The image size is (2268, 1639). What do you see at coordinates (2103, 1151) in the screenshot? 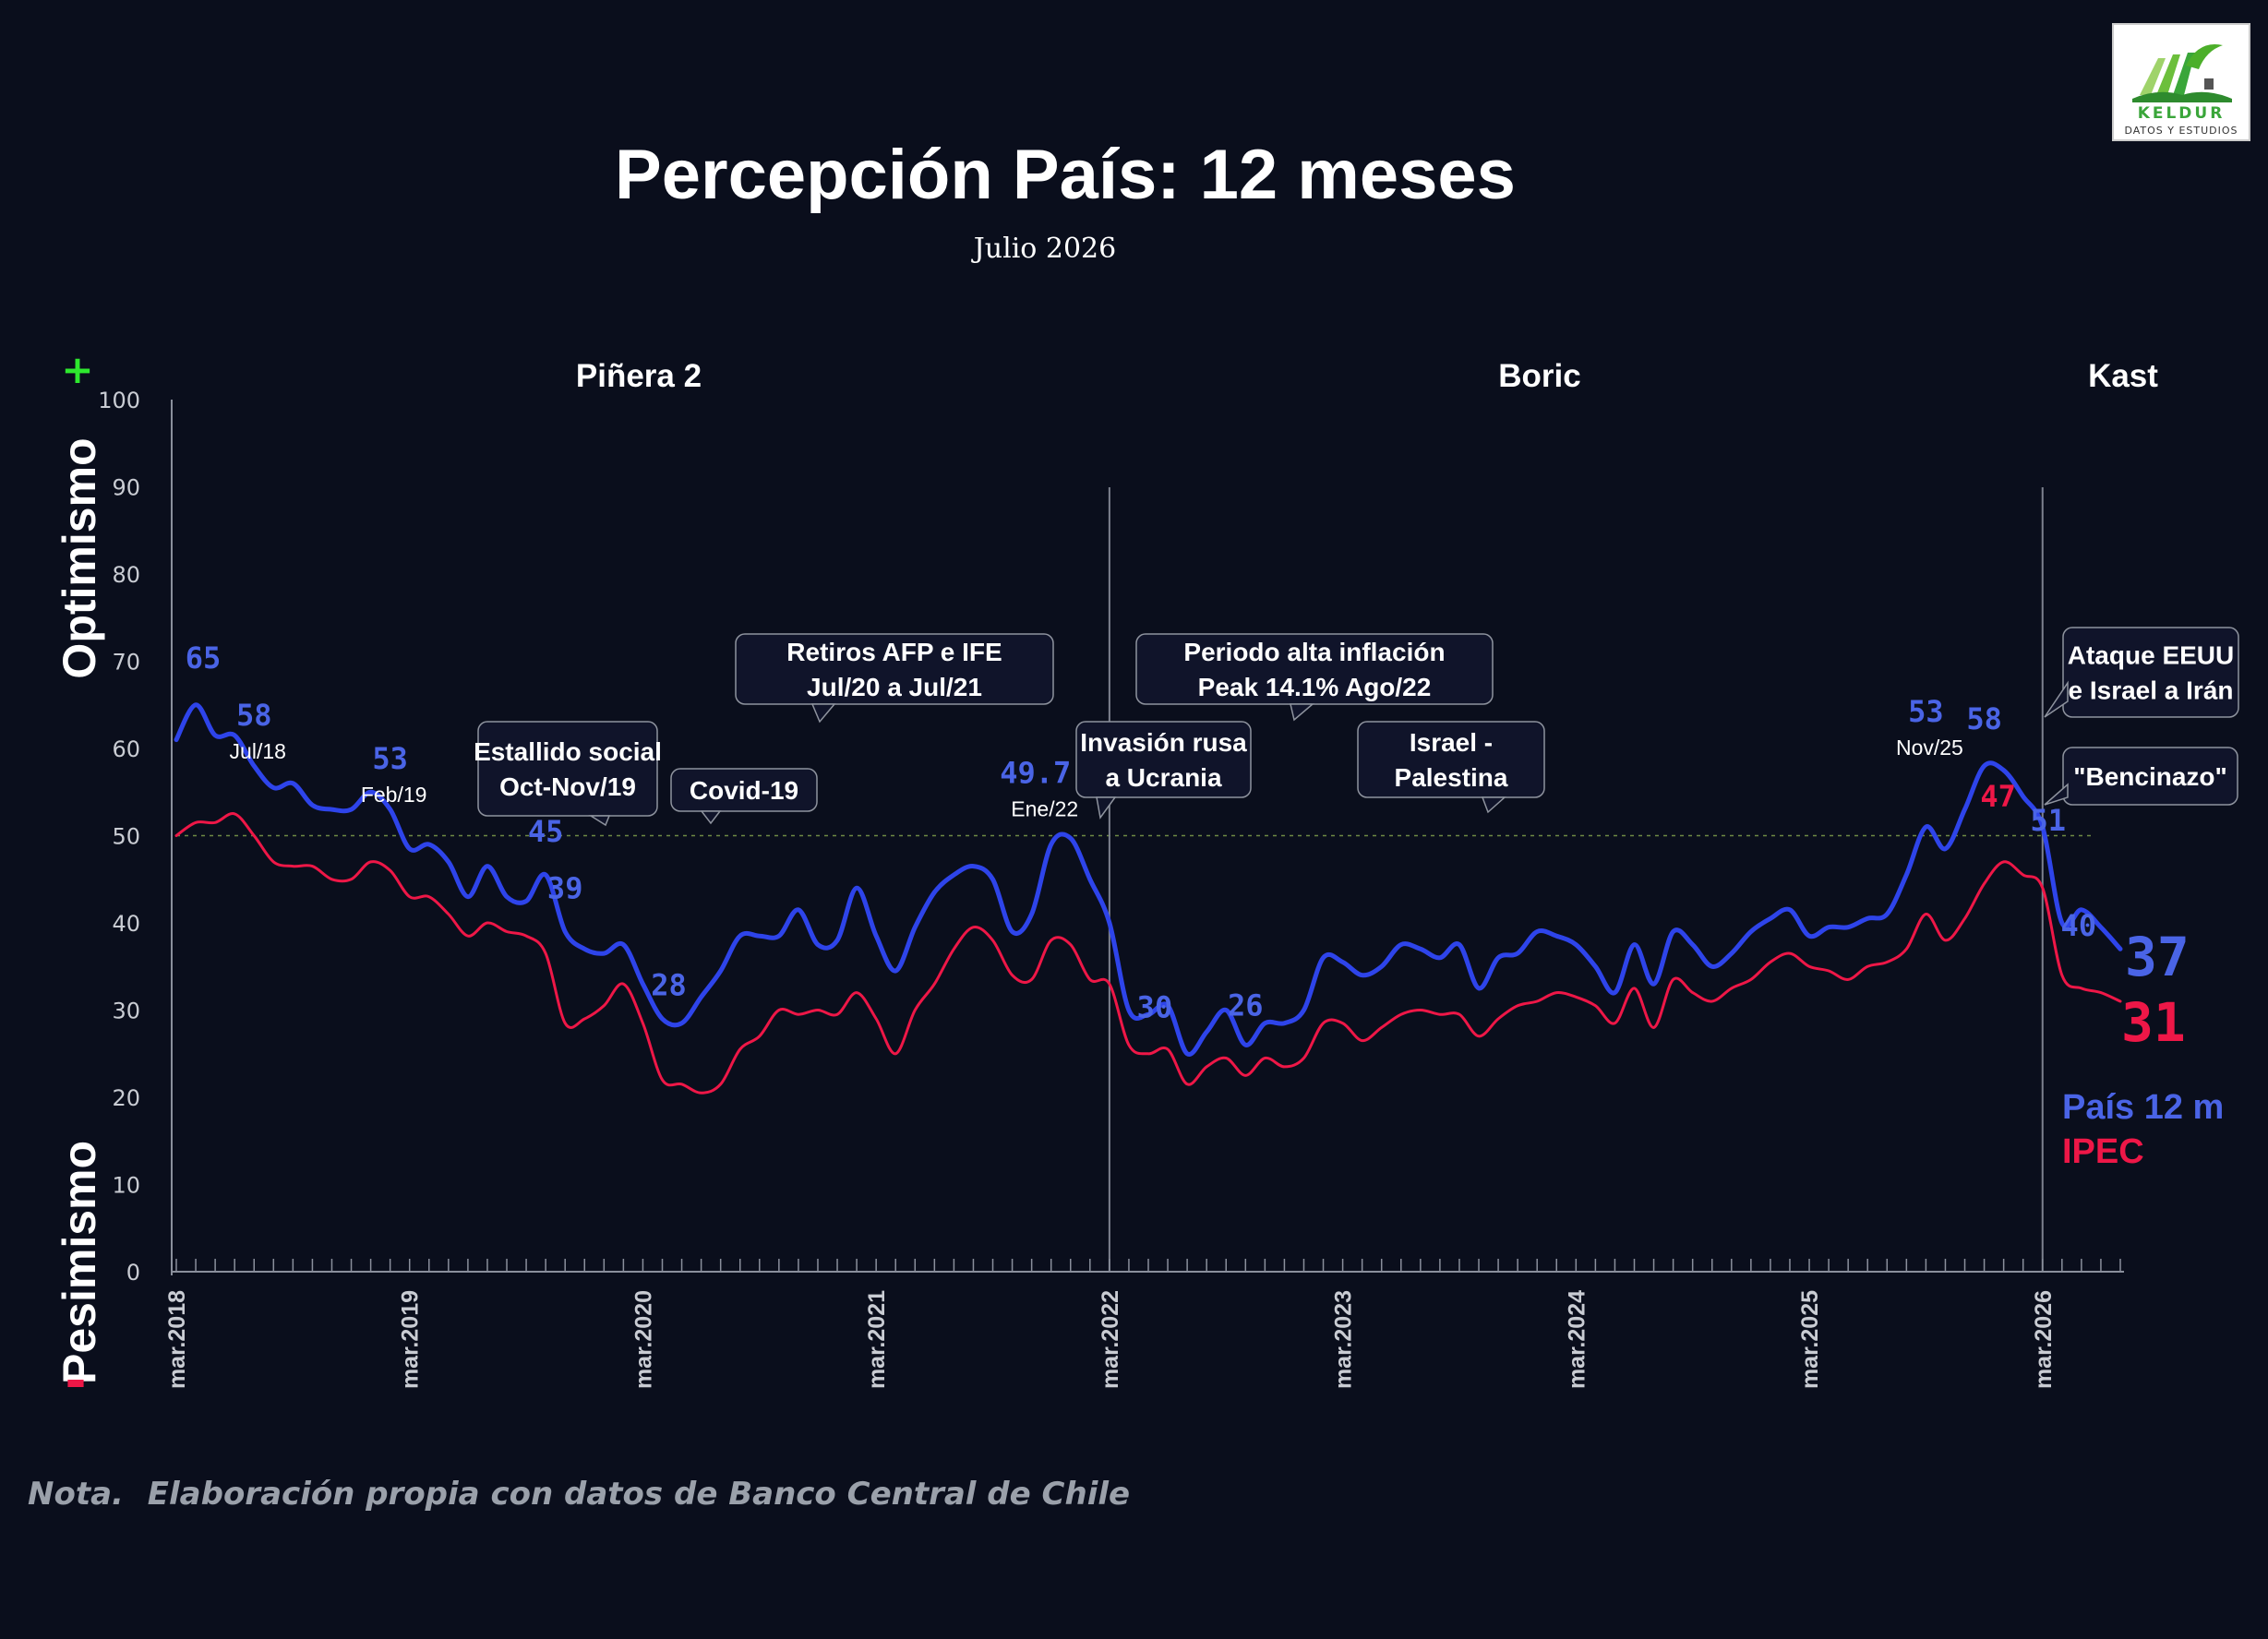
I see `legend-ipec: IPEC` at bounding box center [2103, 1151].